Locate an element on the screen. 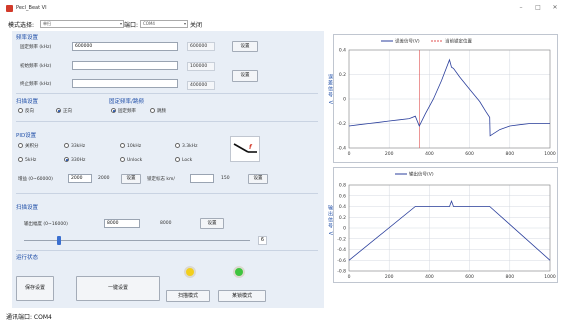 This screenshot has height=320, width=565. radio-pid-r1-1: 33kHz is located at coordinates (74, 146).